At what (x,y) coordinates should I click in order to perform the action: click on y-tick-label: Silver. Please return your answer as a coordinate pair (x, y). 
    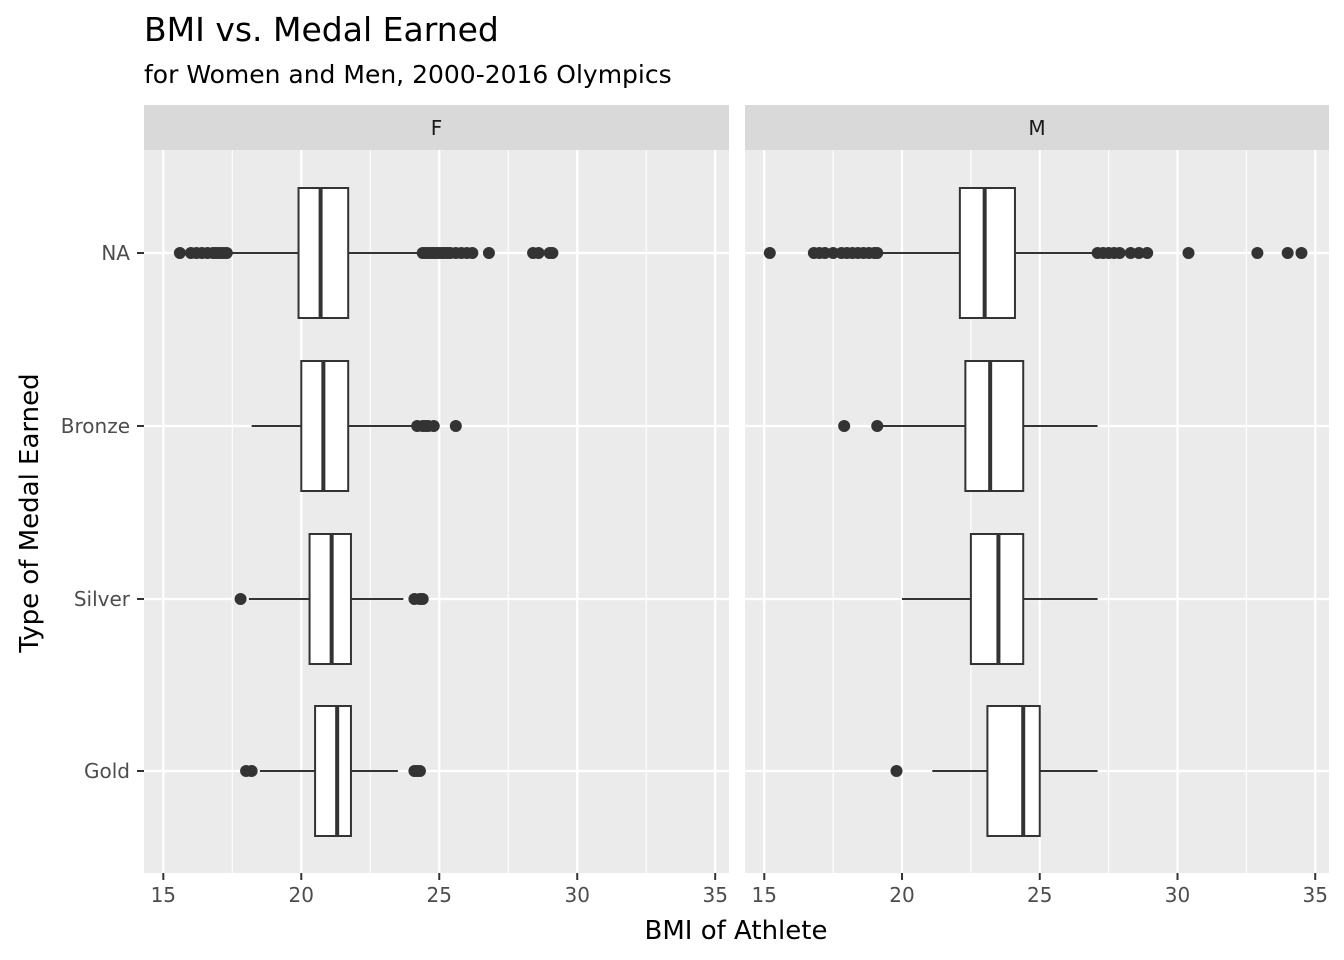
    Looking at the image, I should click on (102, 599).